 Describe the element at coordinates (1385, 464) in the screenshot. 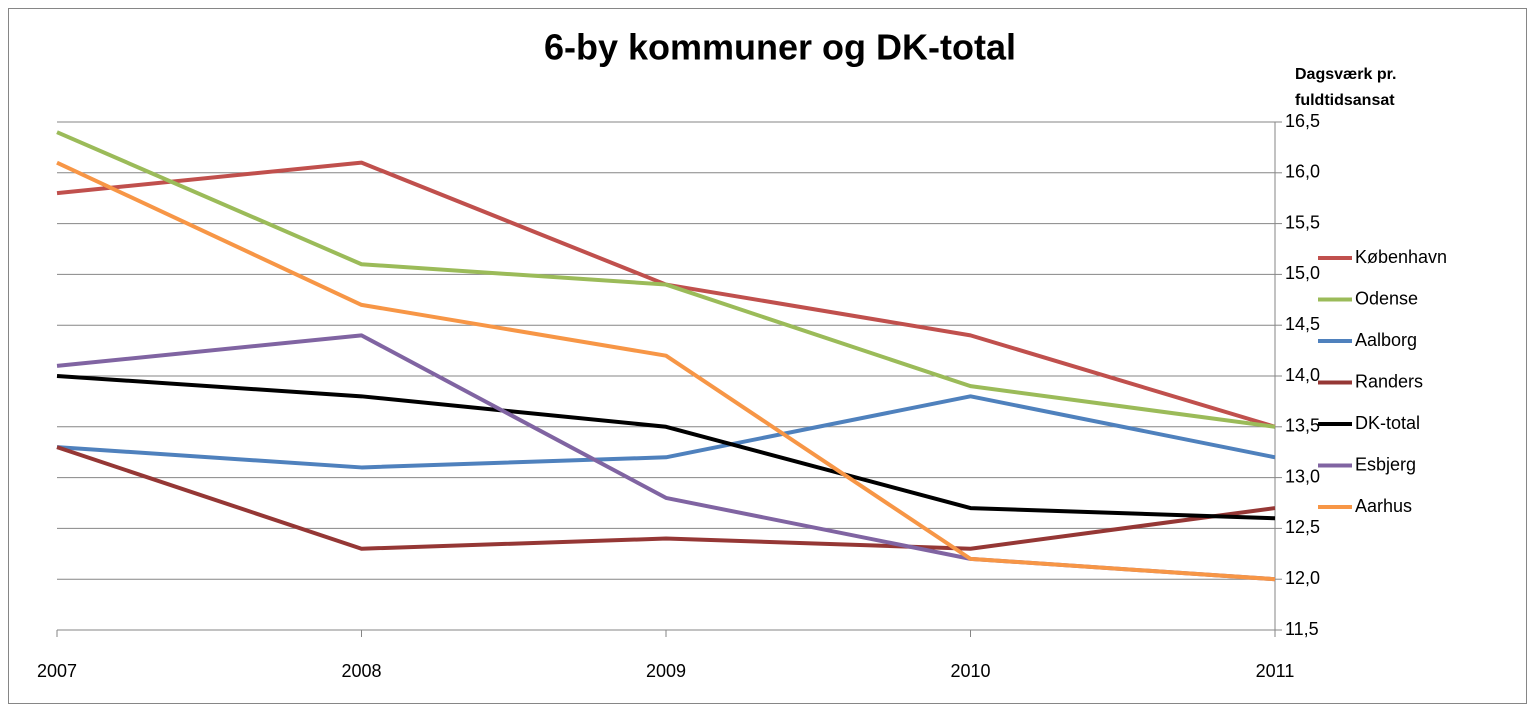

I see `legend-label: Esbjerg` at that location.